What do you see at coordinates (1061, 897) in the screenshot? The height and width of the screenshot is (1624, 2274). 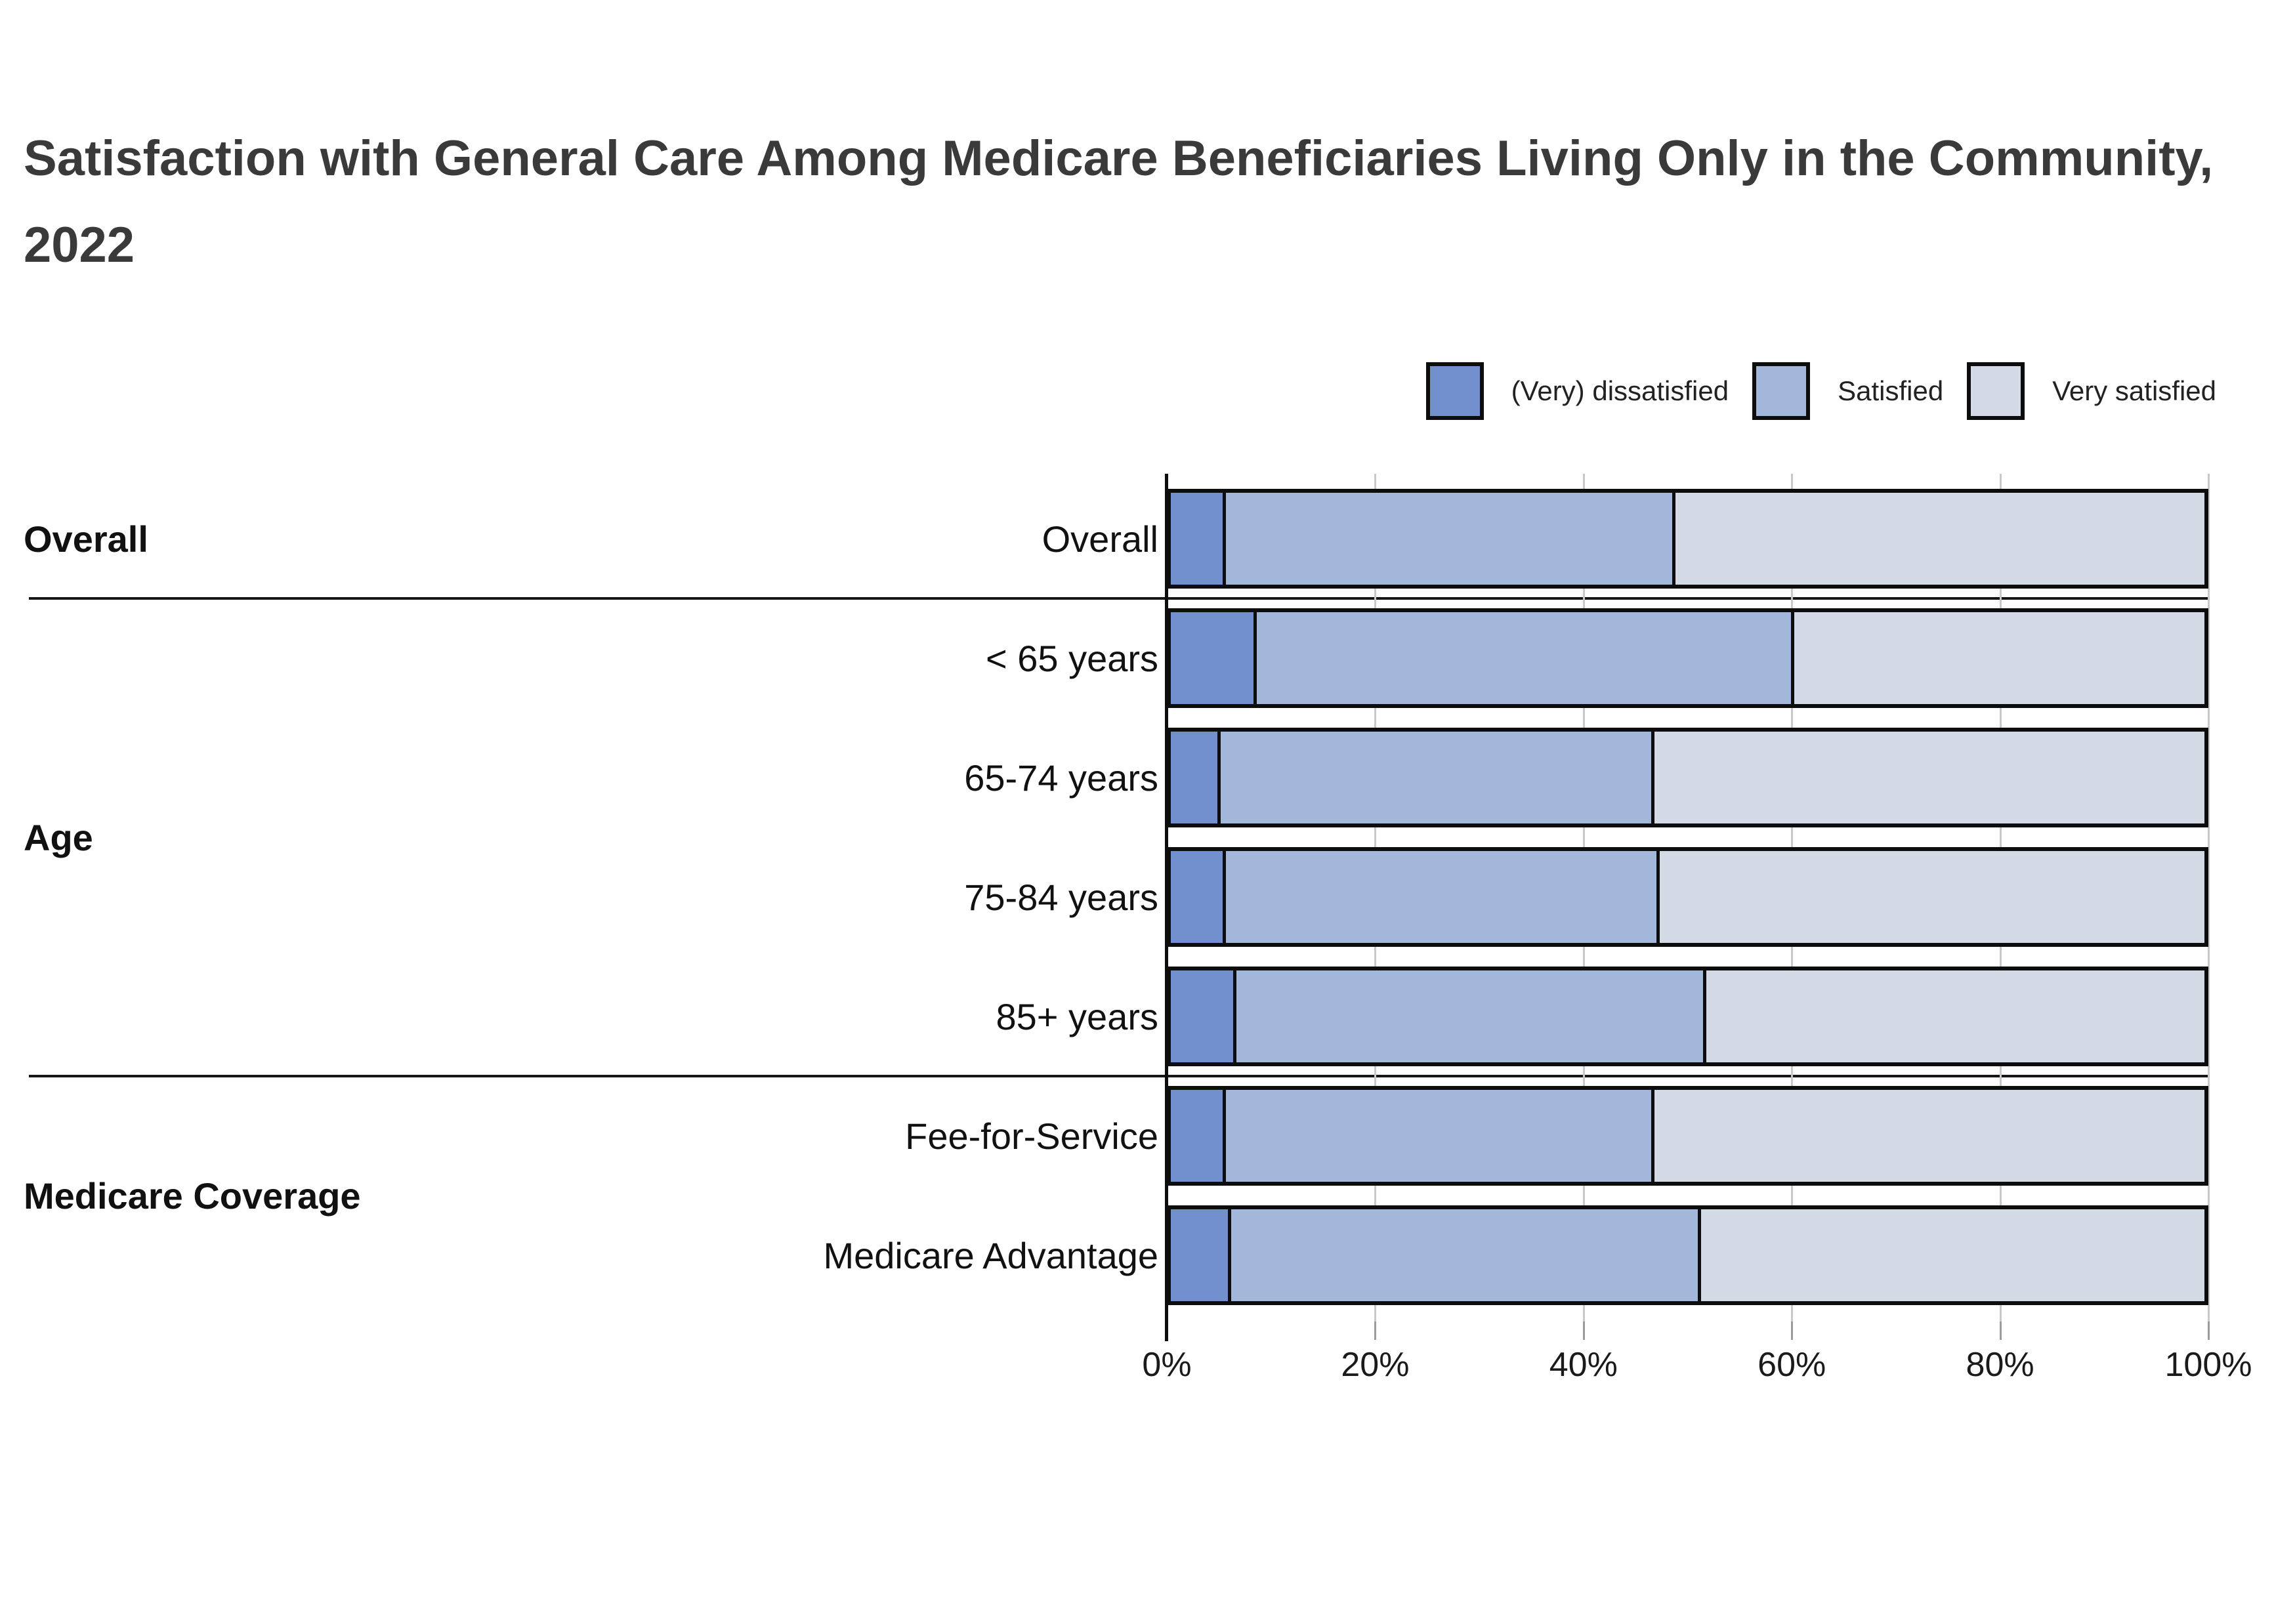 I see `row-label: 75-84 years` at bounding box center [1061, 897].